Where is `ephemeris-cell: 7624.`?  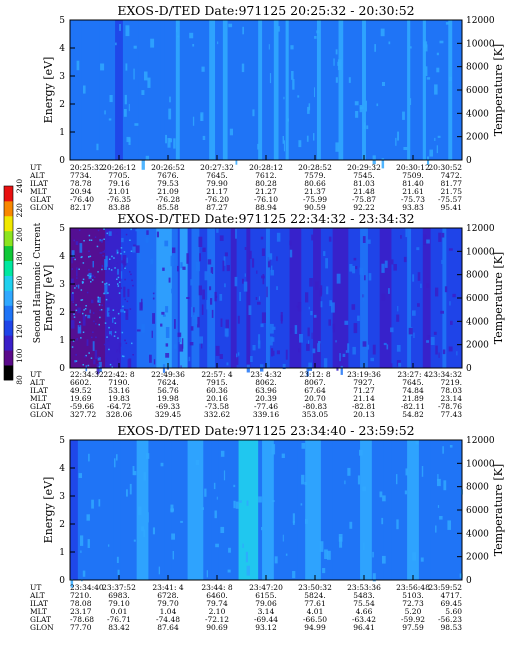
ephemeris-cell: 7624. is located at coordinates (167, 382).